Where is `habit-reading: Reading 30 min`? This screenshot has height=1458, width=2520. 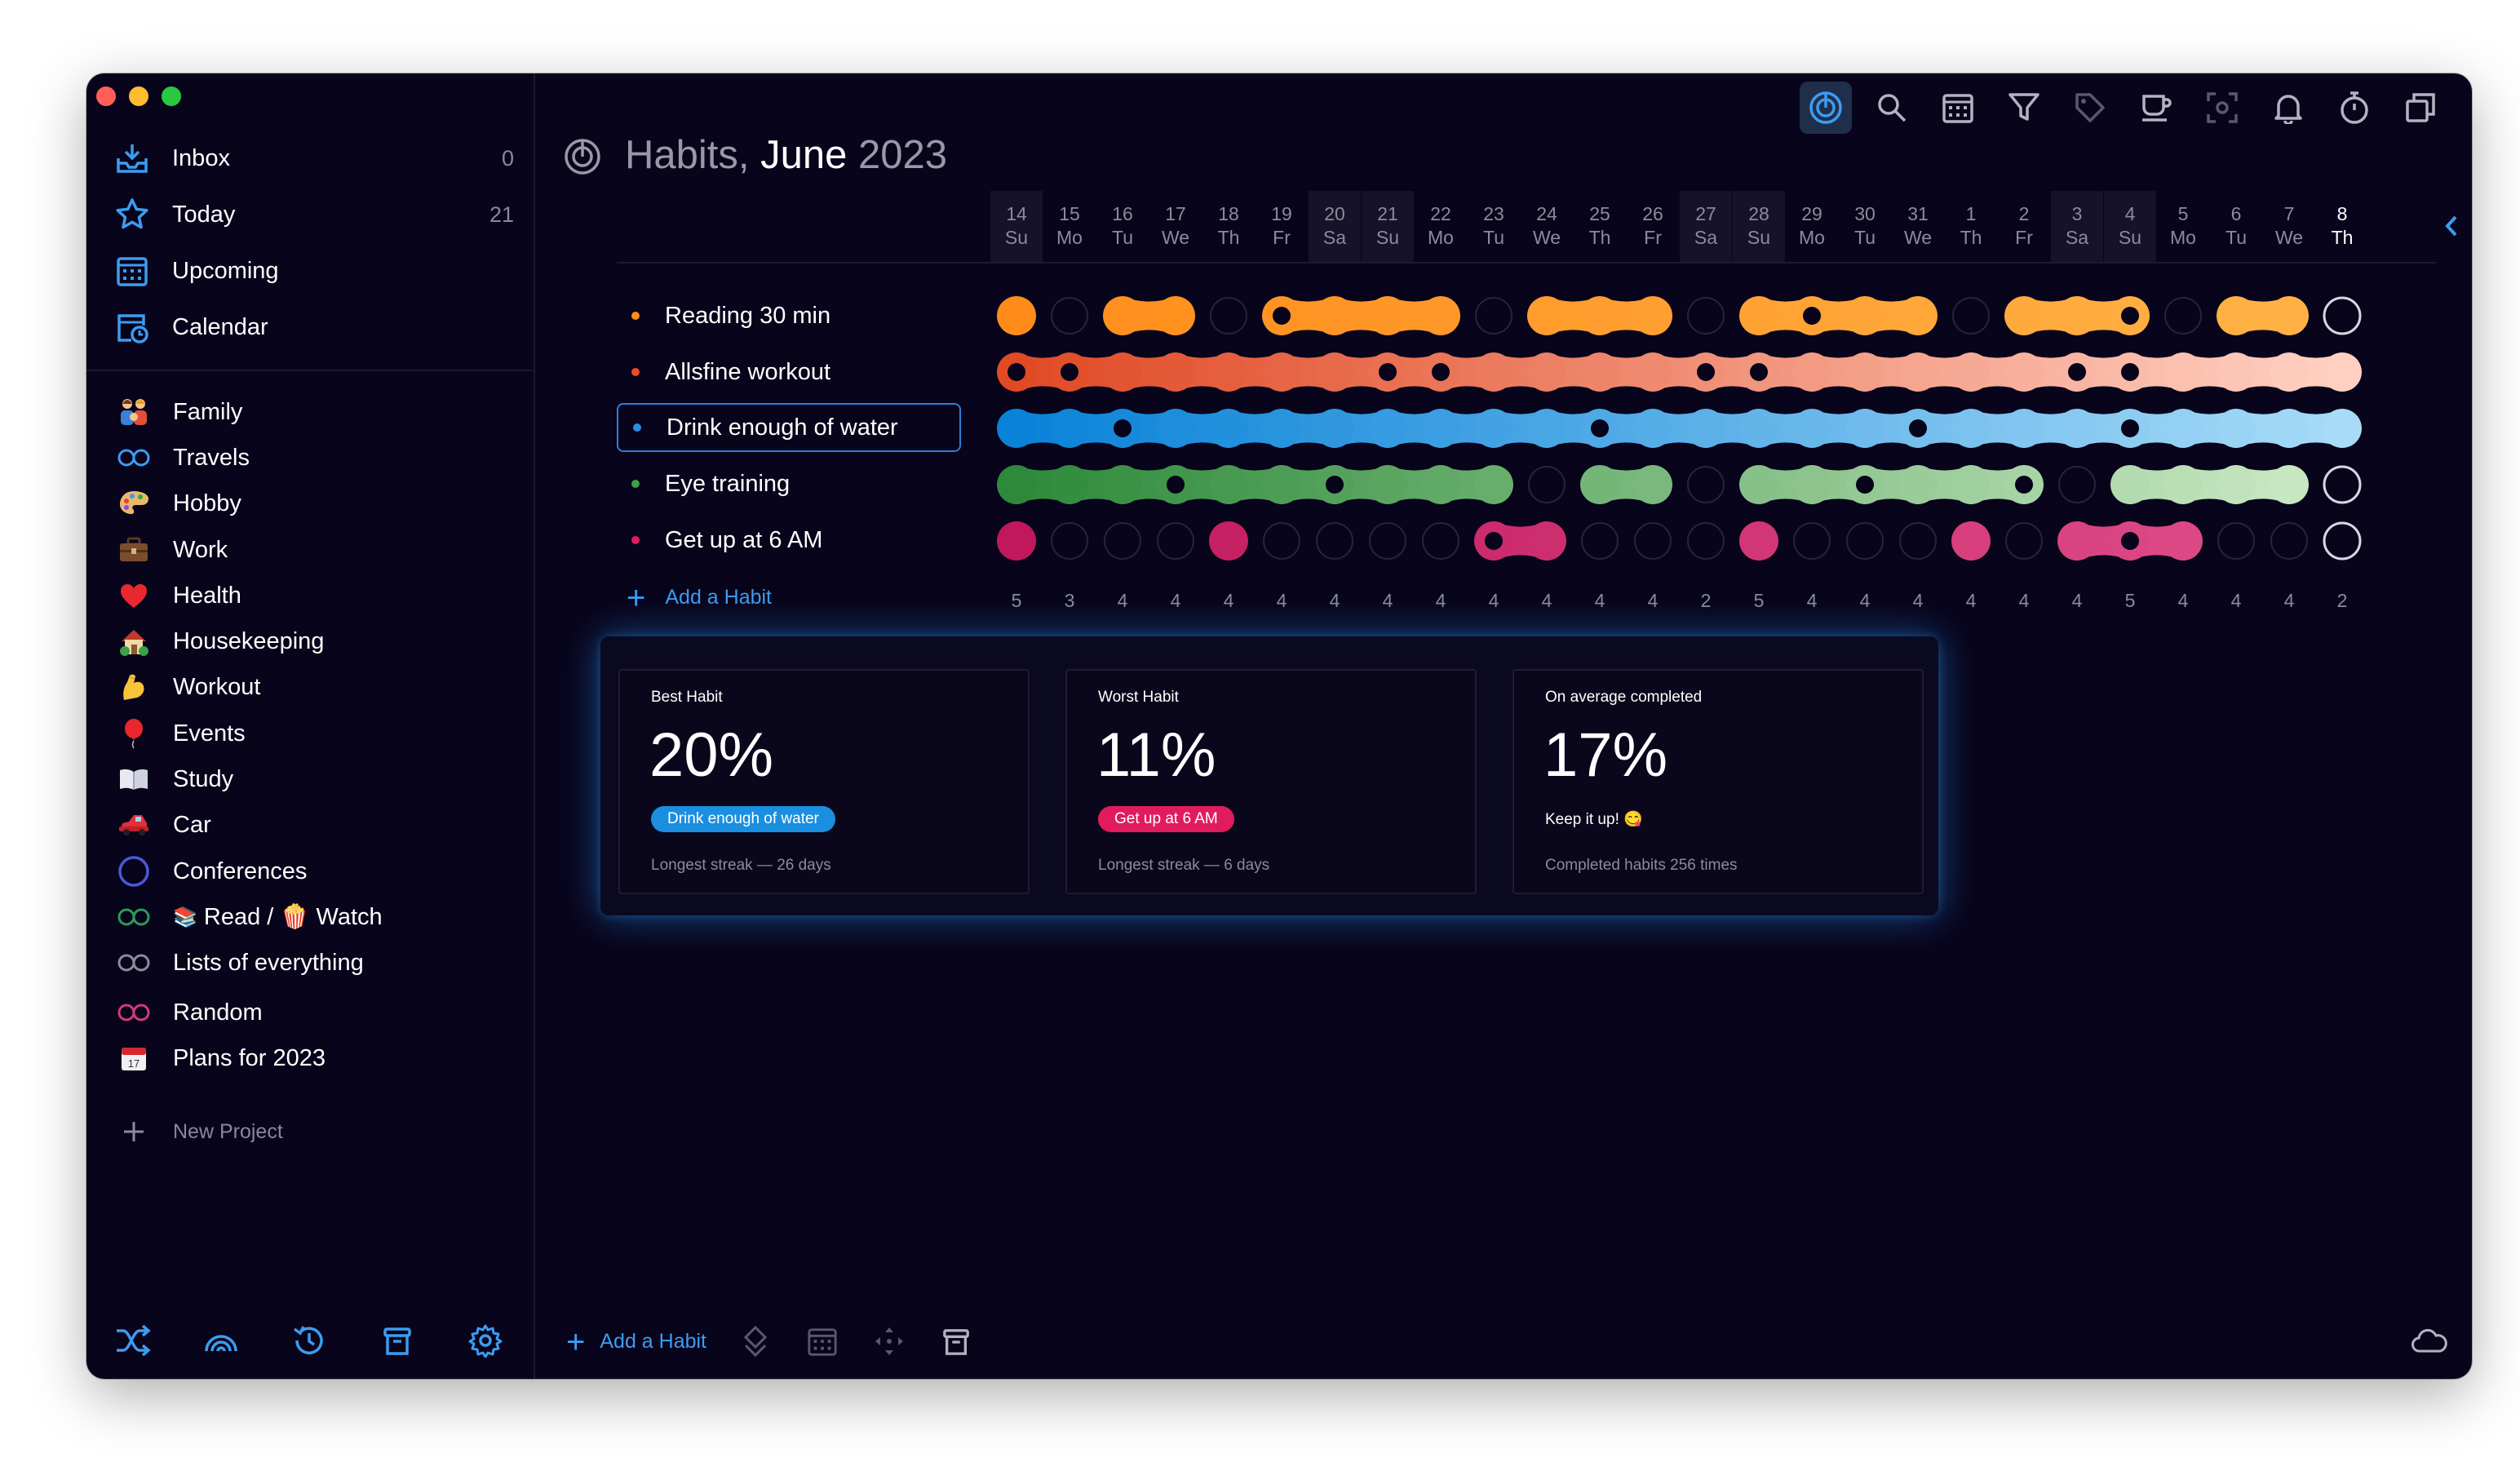 habit-reading: Reading 30 min is located at coordinates (789, 315).